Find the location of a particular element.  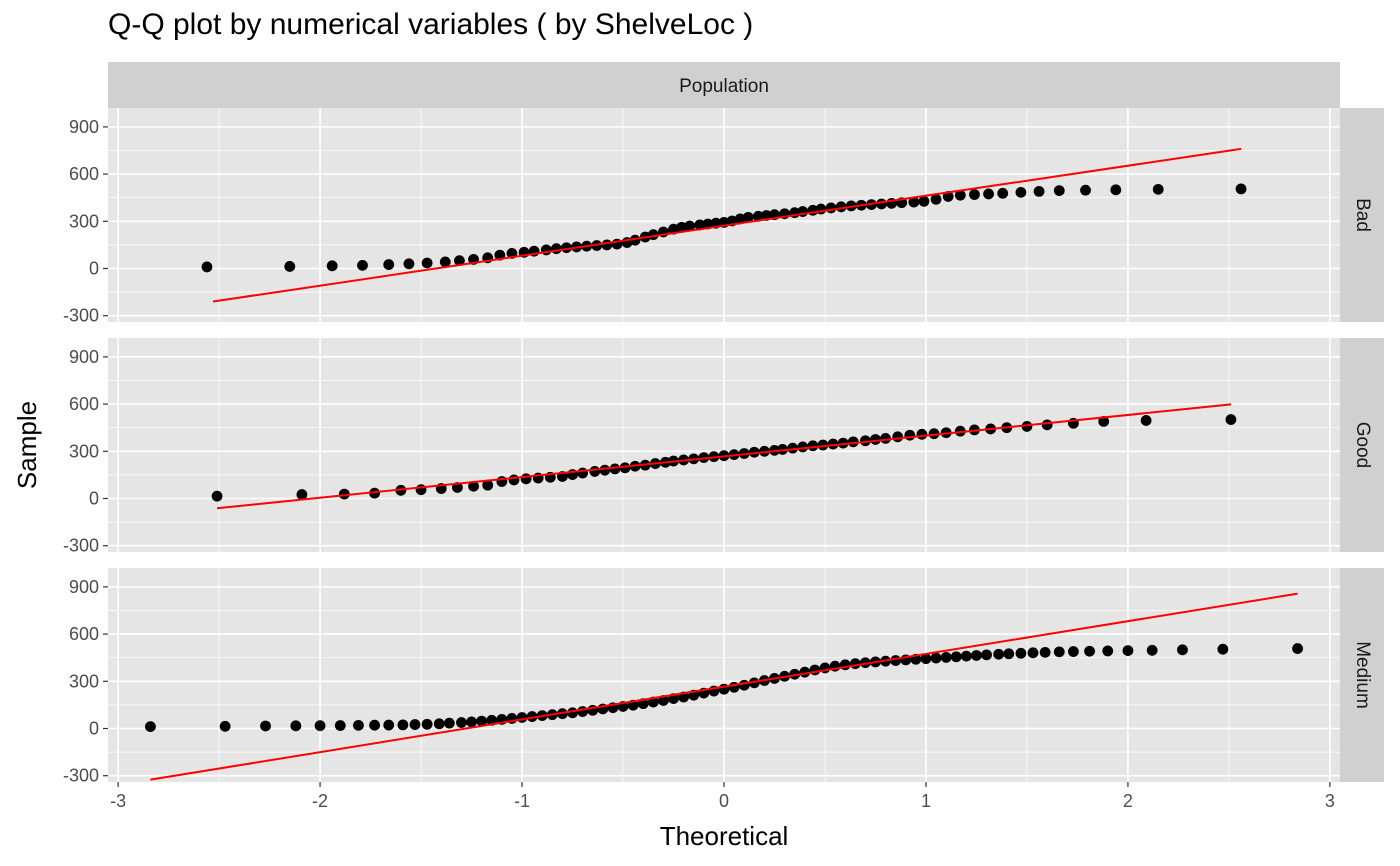

strip-right-bg is located at coordinates (1362, 445).